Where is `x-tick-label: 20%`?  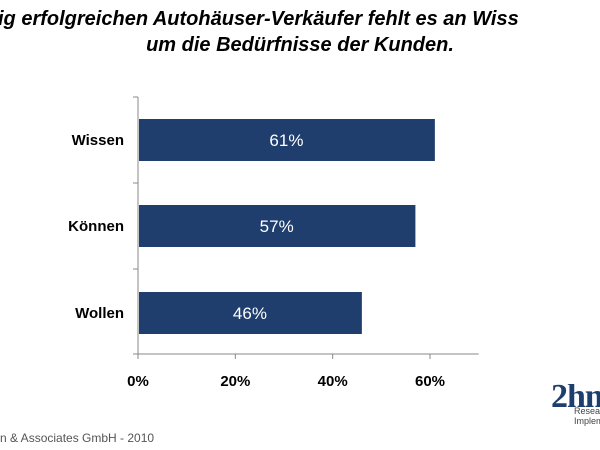 x-tick-label: 20% is located at coordinates (235, 381).